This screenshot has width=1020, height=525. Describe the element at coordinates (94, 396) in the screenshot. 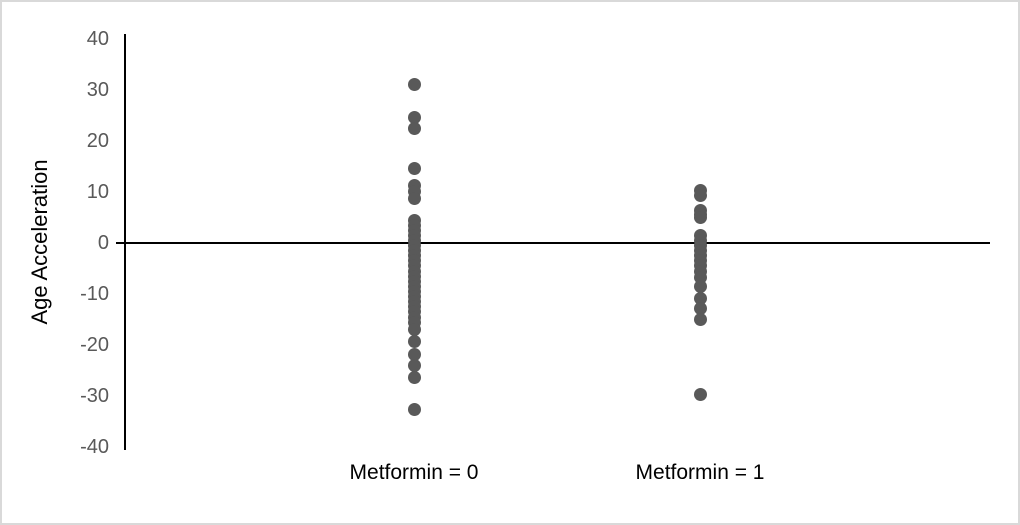

I see `y-tick-label: -30` at that location.